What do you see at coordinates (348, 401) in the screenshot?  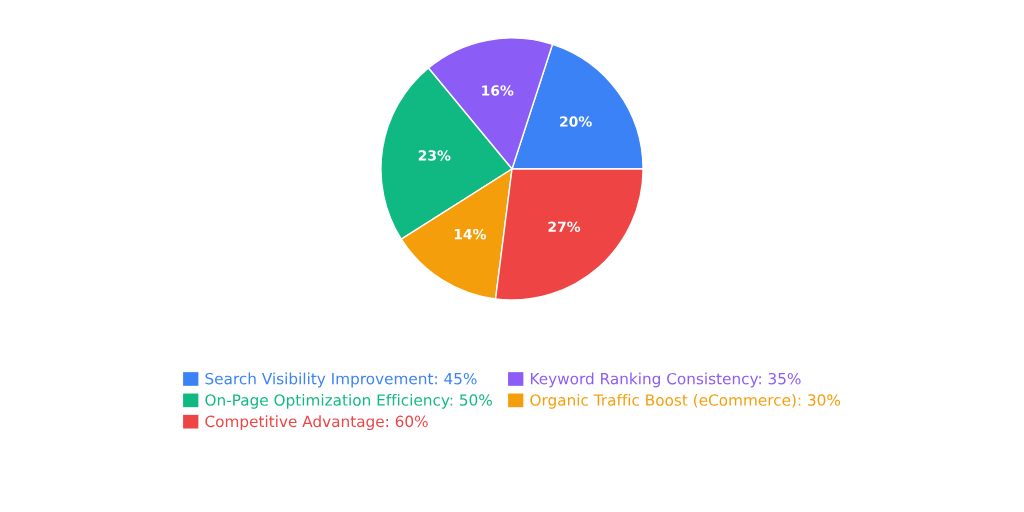 I see `legend-label: On-Page Optimization Efficiency: 50%` at bounding box center [348, 401].